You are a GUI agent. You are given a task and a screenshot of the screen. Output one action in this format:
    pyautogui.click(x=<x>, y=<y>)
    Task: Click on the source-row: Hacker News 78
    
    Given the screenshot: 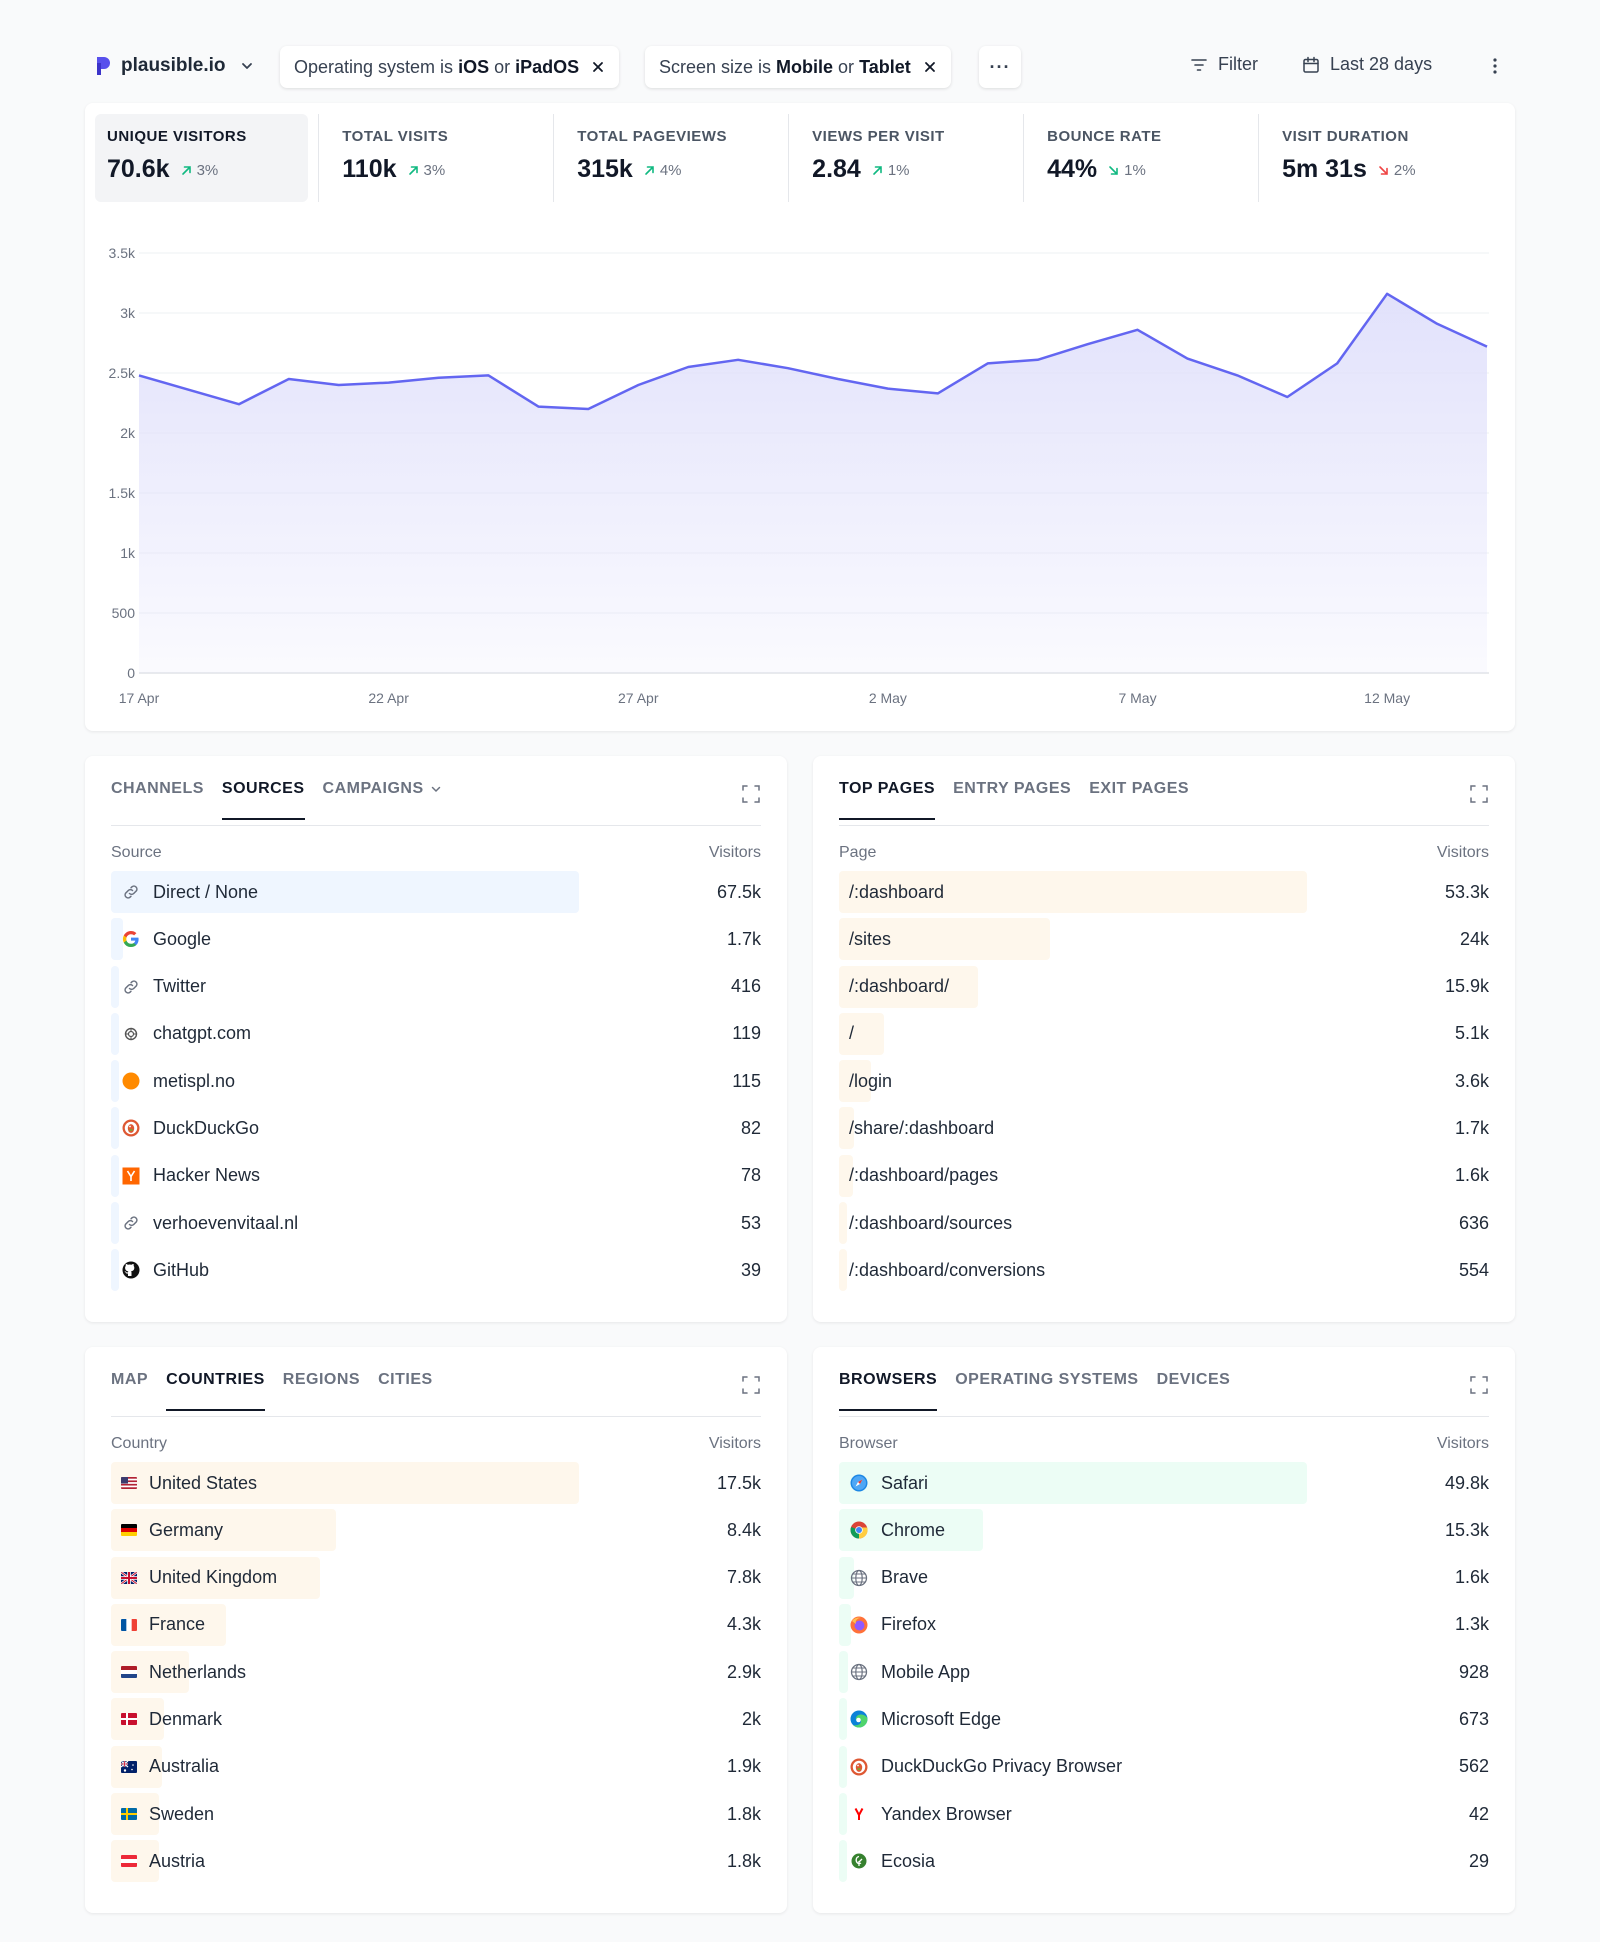 What is the action you would take?
    pyautogui.click(x=436, y=1175)
    